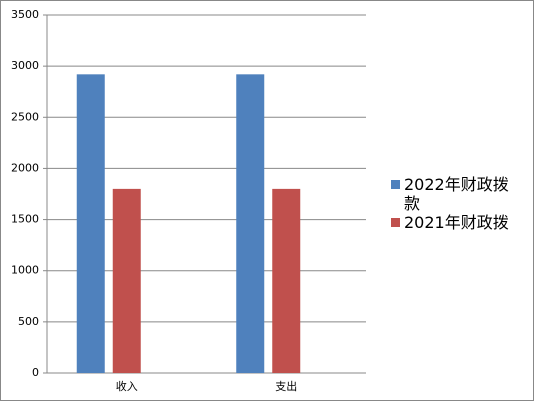 Image resolution: width=534 pixels, height=401 pixels. Describe the element at coordinates (28, 321) in the screenshot. I see `y-tick-label: 500` at that location.